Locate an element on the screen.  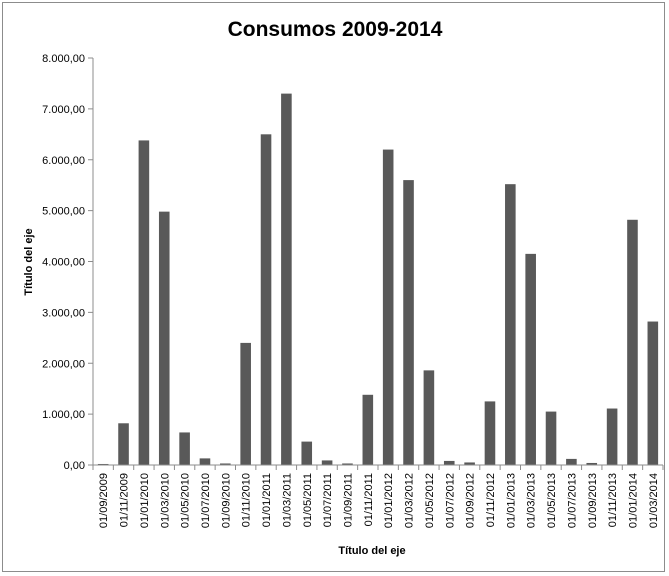
x-tick-label: 01/05/2011 is located at coordinates (308, 500).